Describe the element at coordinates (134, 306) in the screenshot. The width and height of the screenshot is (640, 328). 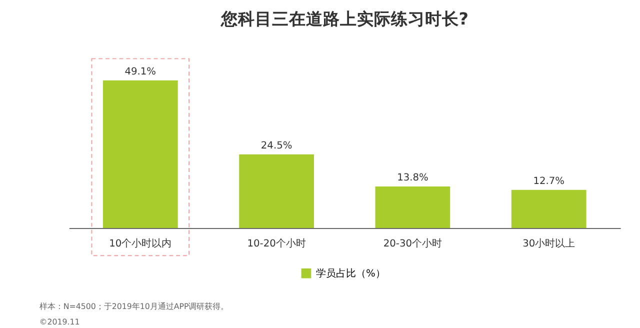
I see `text: 样本：N=4500；于2019年10月通过APP调研获得。` at that location.